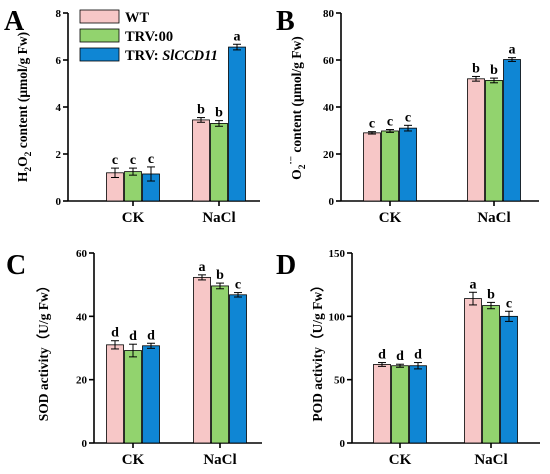 Image resolution: width=550 pixels, height=474 pixels. I want to click on bar-b-nacl-wt, so click(476, 140).